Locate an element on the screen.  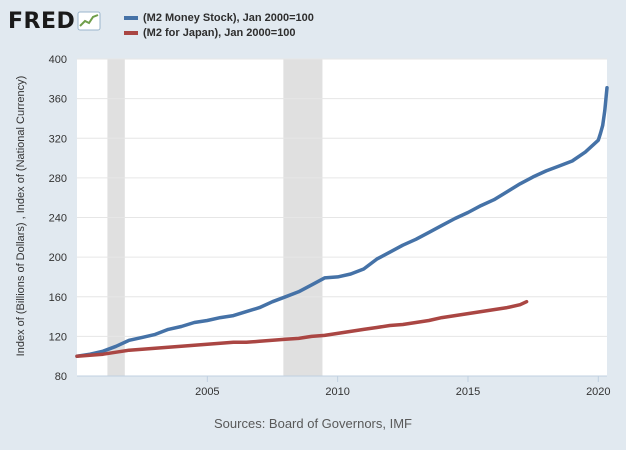
x-tick-label: 2010 is located at coordinates (337, 392).